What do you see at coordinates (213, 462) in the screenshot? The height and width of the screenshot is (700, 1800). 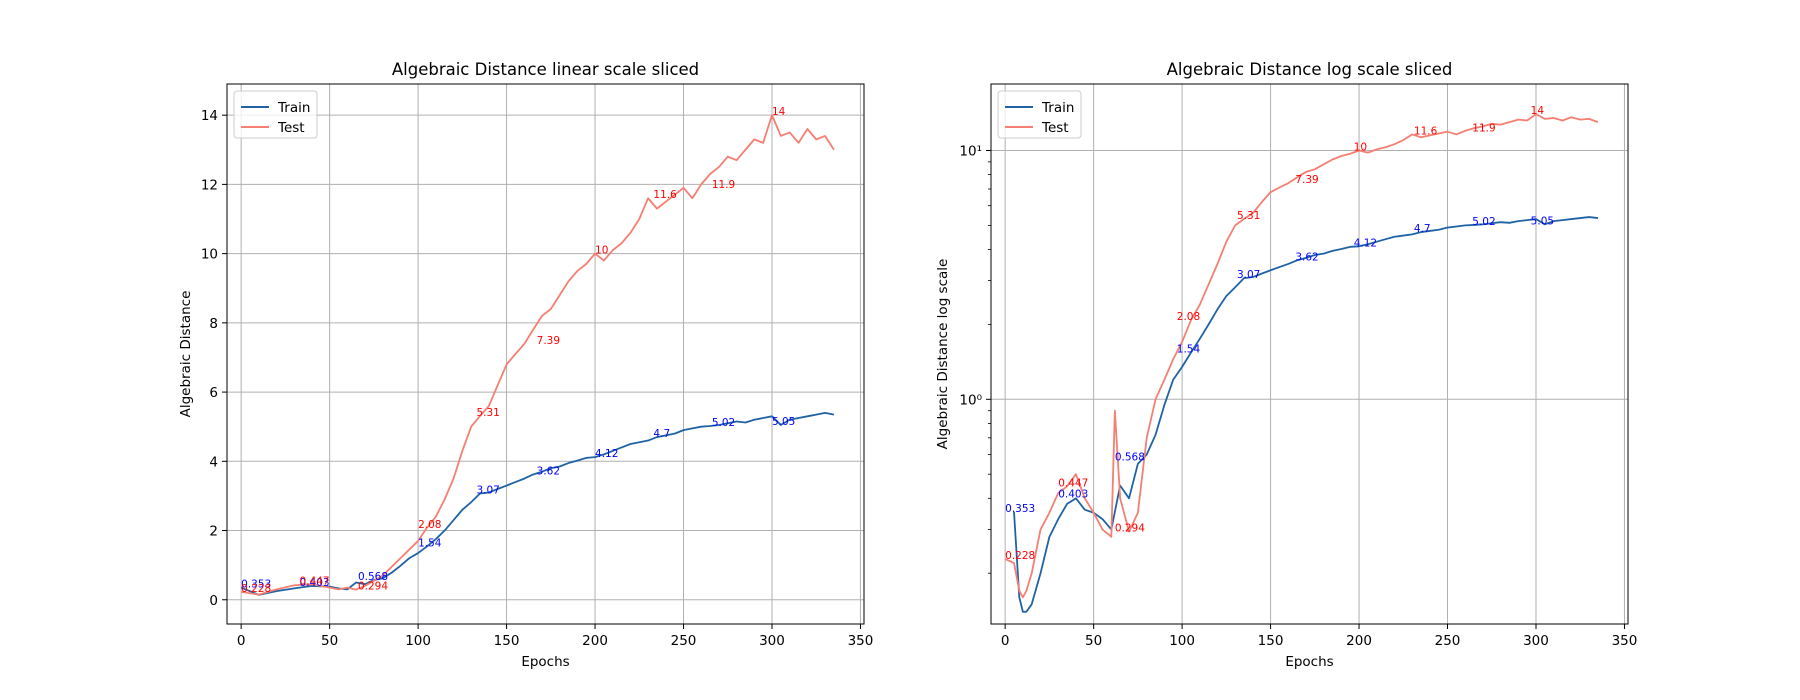 I see `y-tick-label: 4` at bounding box center [213, 462].